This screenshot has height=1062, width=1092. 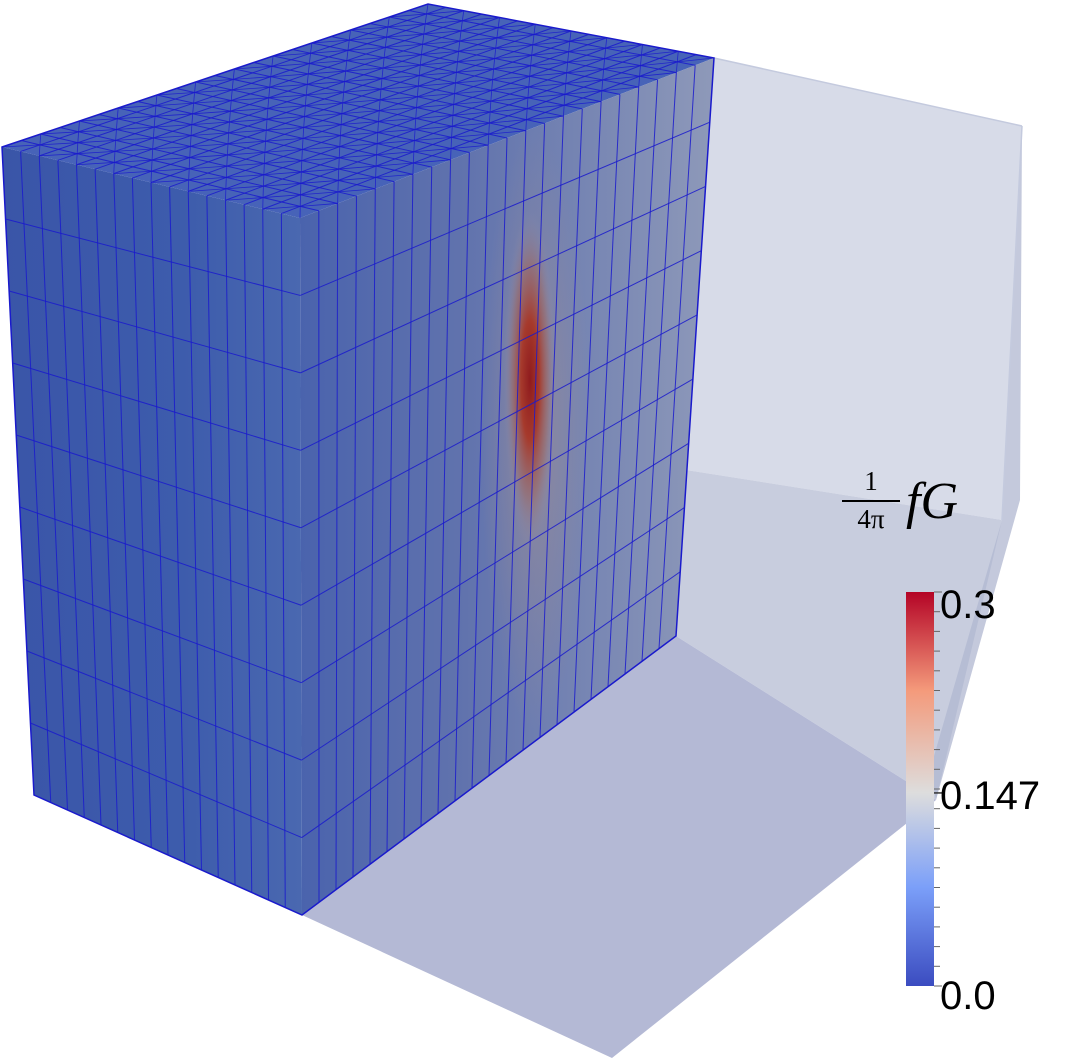 I want to click on hot-spot-core, so click(x=530, y=380).